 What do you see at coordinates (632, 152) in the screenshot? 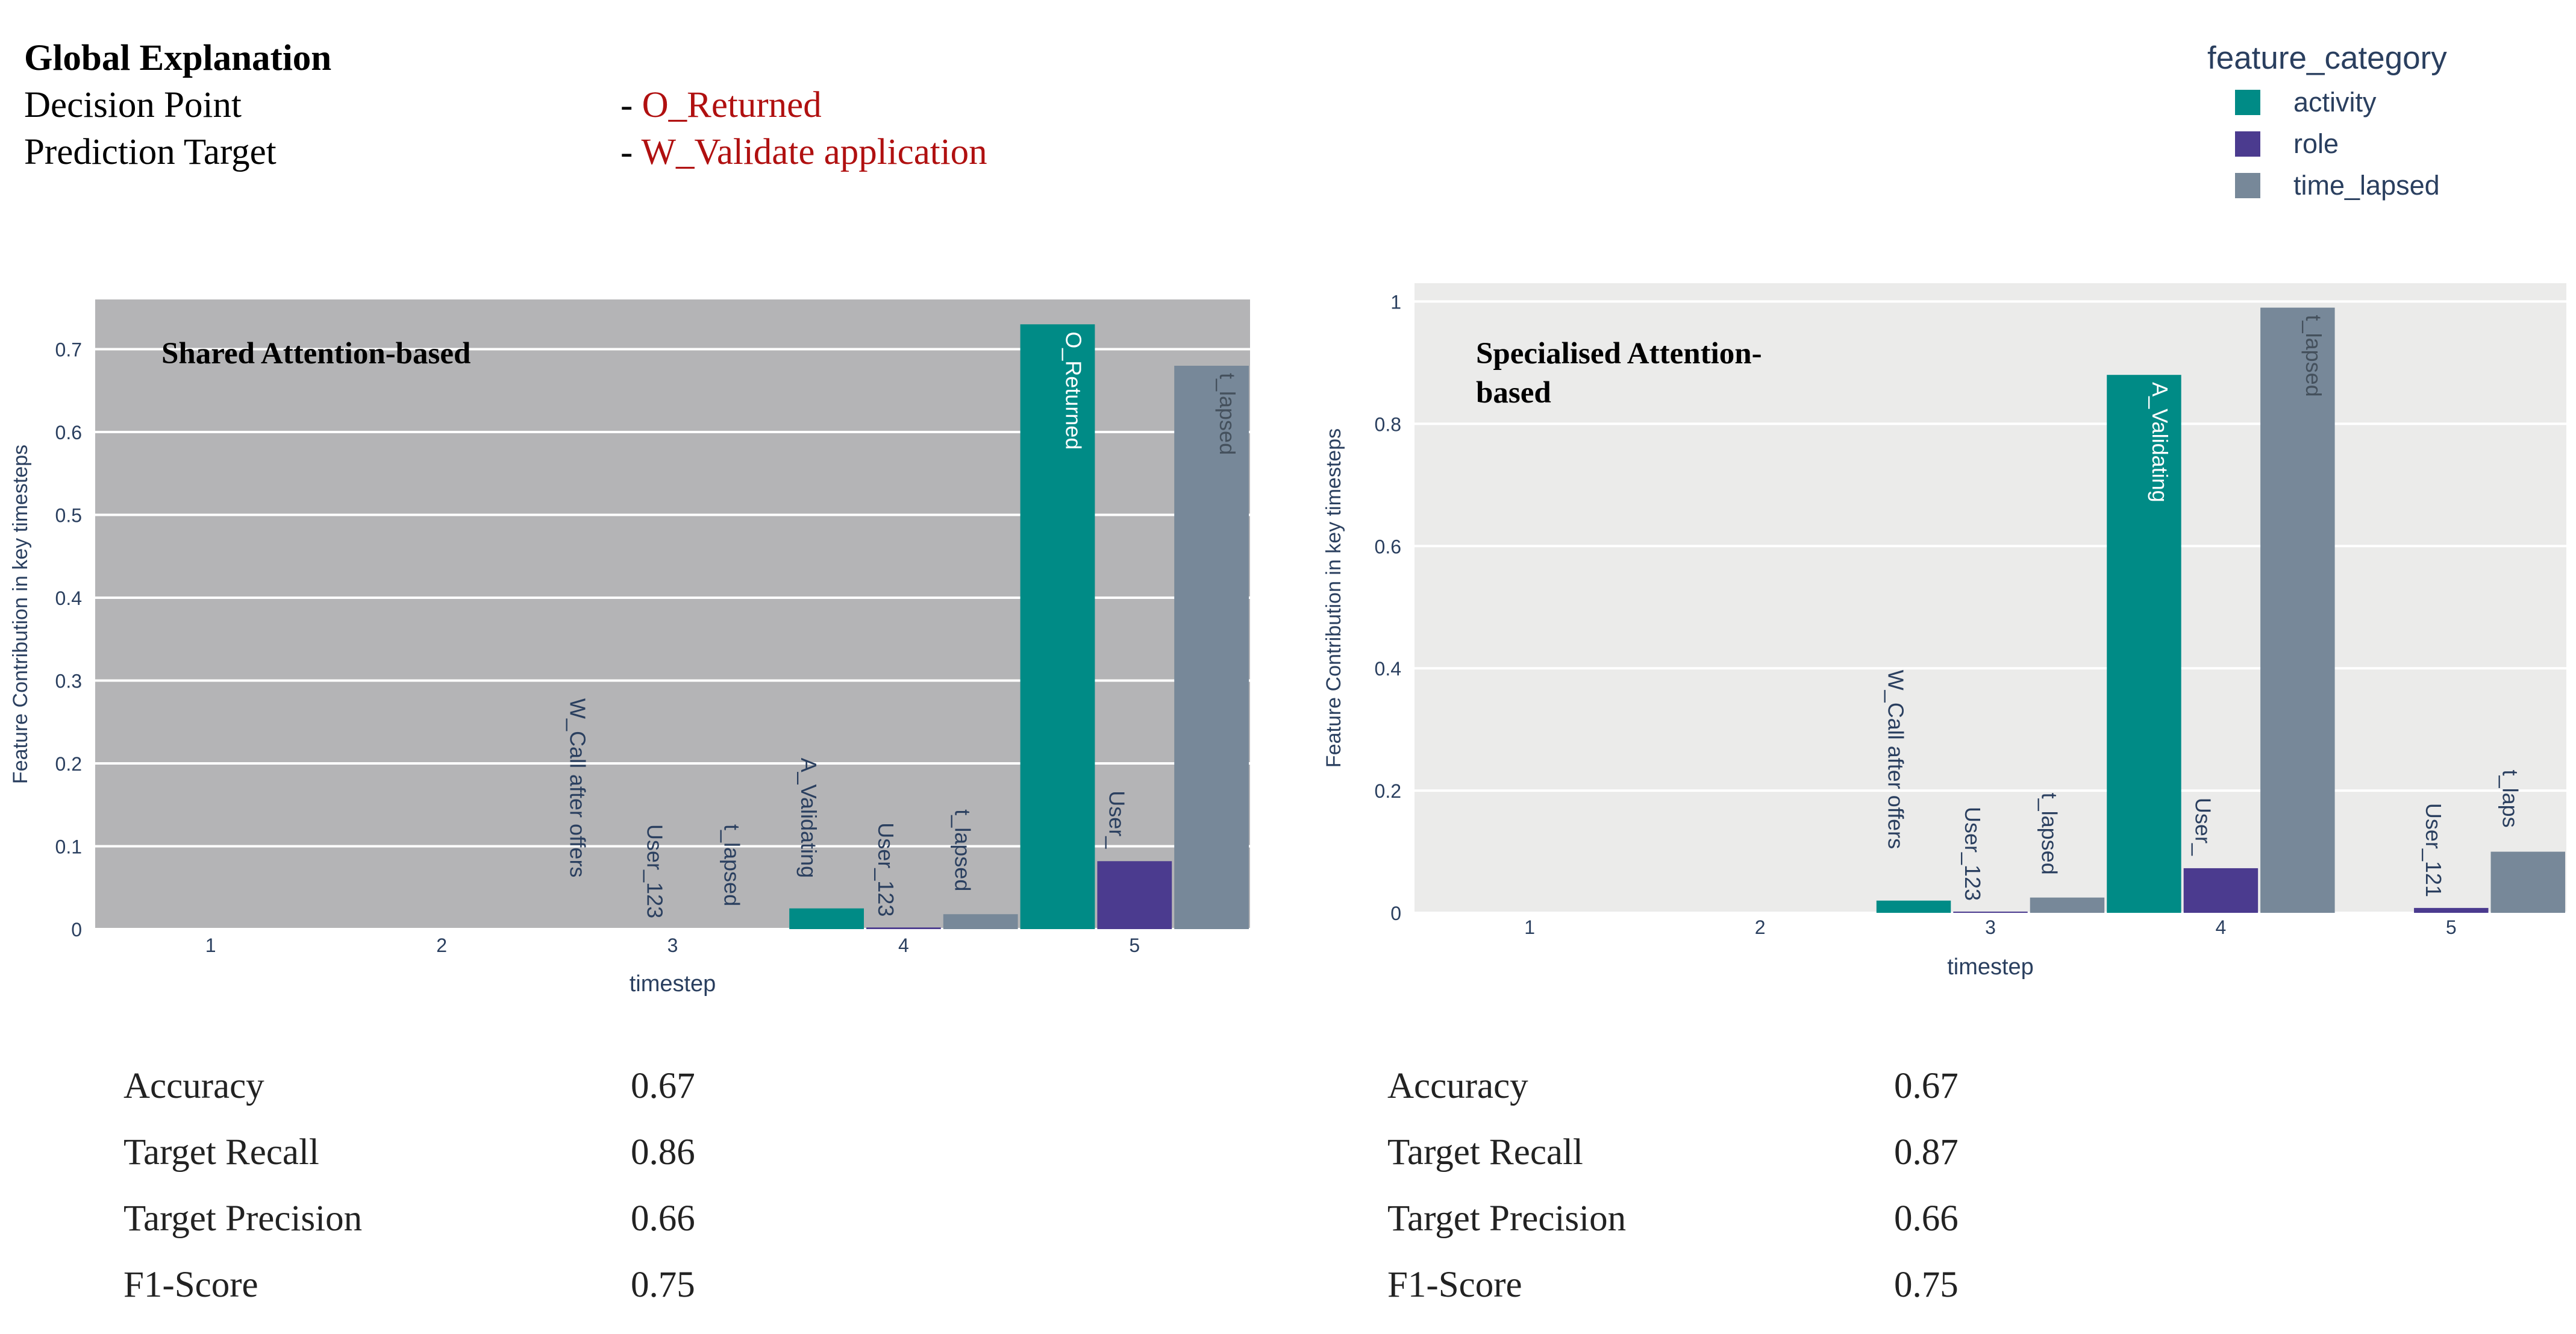
I see `prediction-target-dash: -` at bounding box center [632, 152].